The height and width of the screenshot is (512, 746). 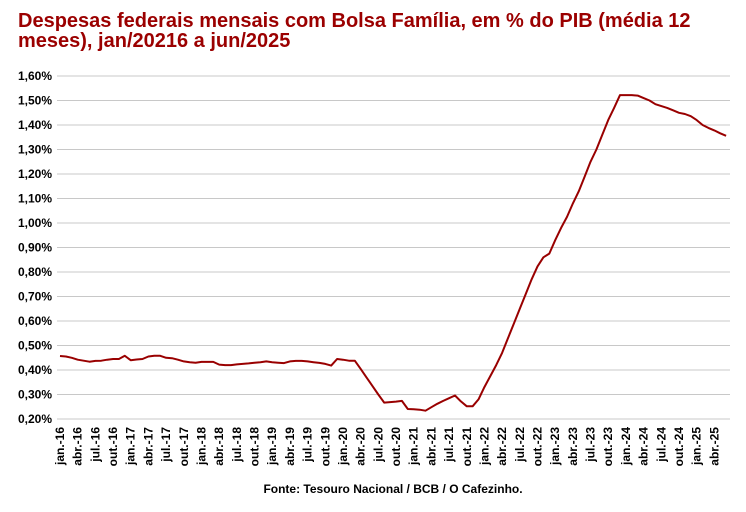 I want to click on x-tick-label: jan.-20, so click(x=343, y=446).